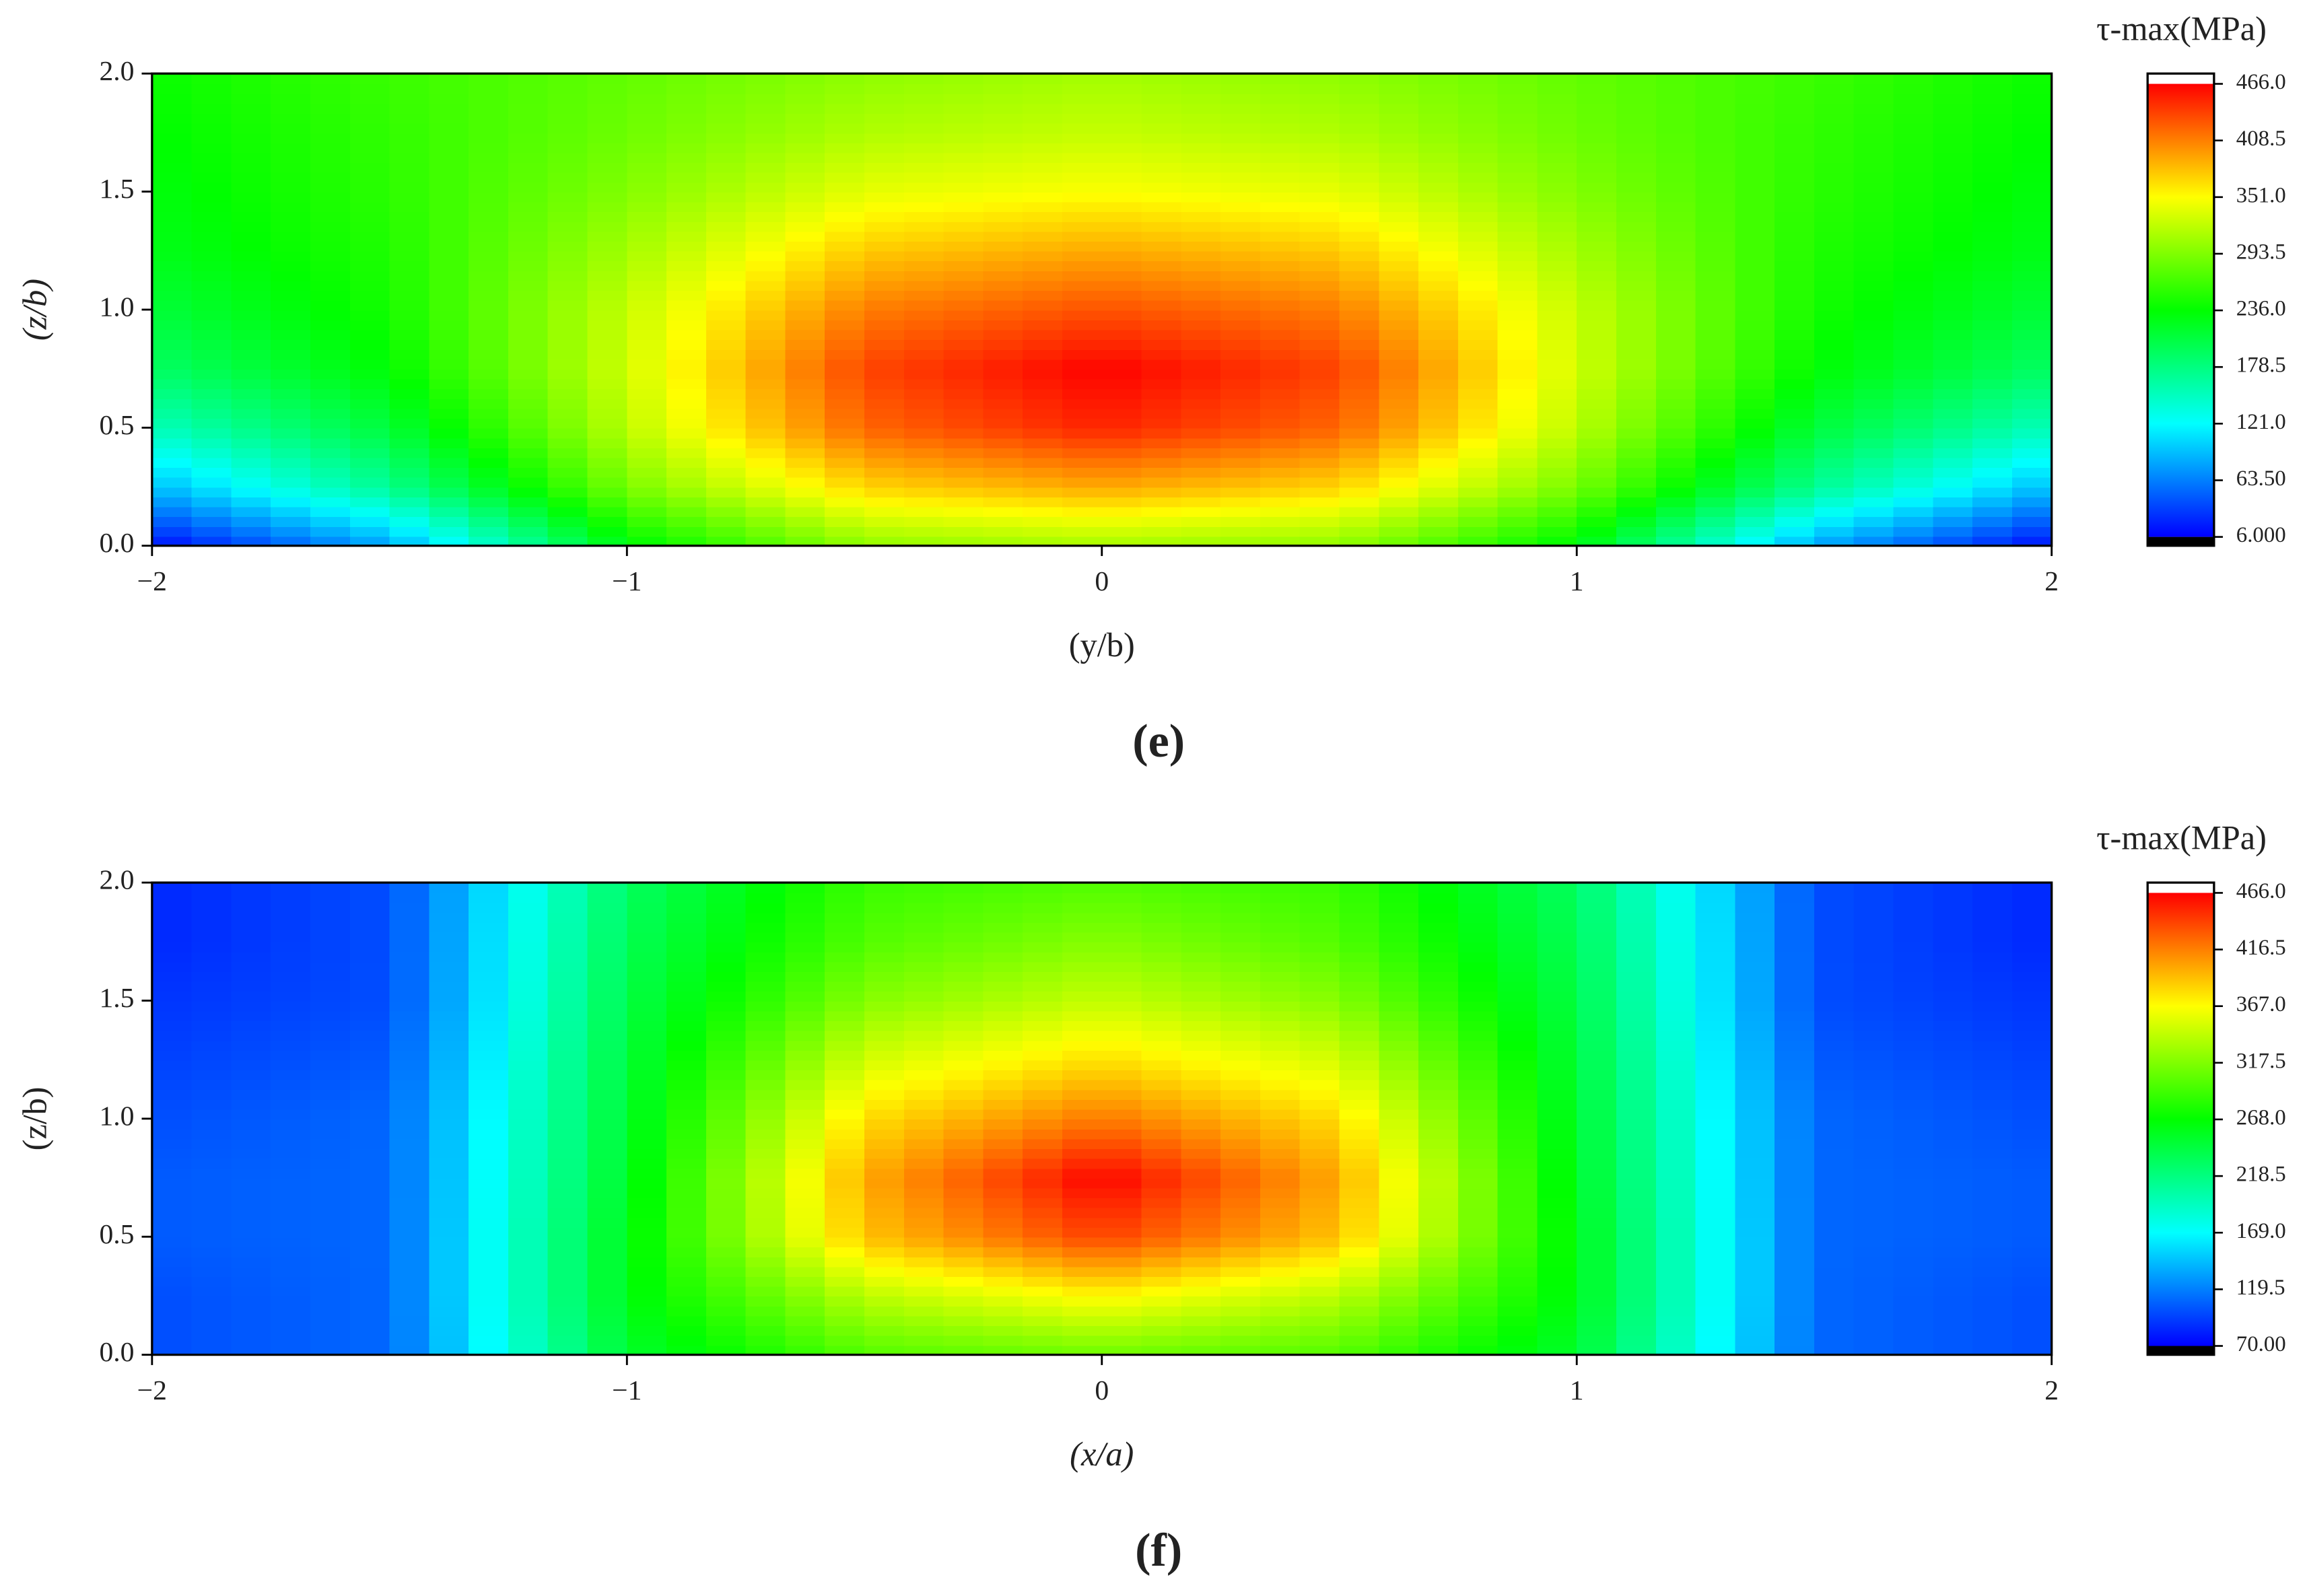  Describe the element at coordinates (2180, 1119) in the screenshot. I see `colorbar` at that location.